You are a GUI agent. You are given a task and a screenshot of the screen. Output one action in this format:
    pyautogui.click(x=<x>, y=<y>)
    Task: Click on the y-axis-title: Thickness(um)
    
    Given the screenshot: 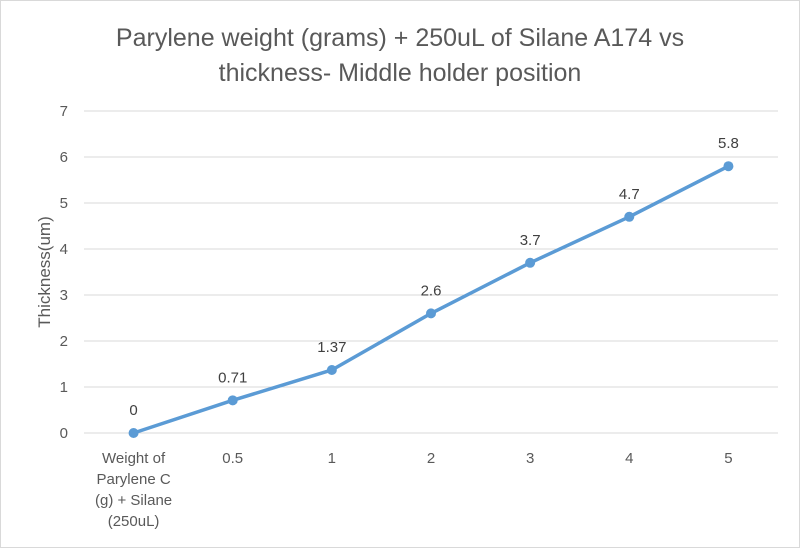 What is the action you would take?
    pyautogui.click(x=44, y=271)
    